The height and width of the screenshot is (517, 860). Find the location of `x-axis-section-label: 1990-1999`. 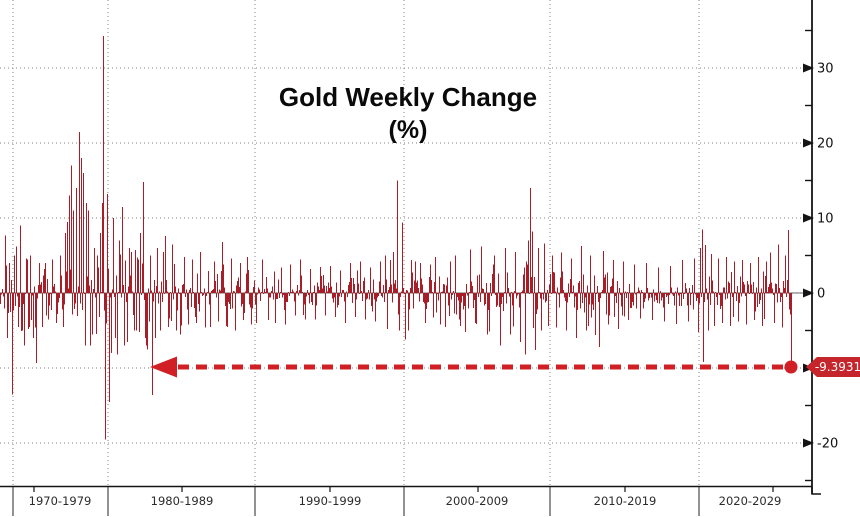

x-axis-section-label: 1990-1999 is located at coordinates (330, 501).